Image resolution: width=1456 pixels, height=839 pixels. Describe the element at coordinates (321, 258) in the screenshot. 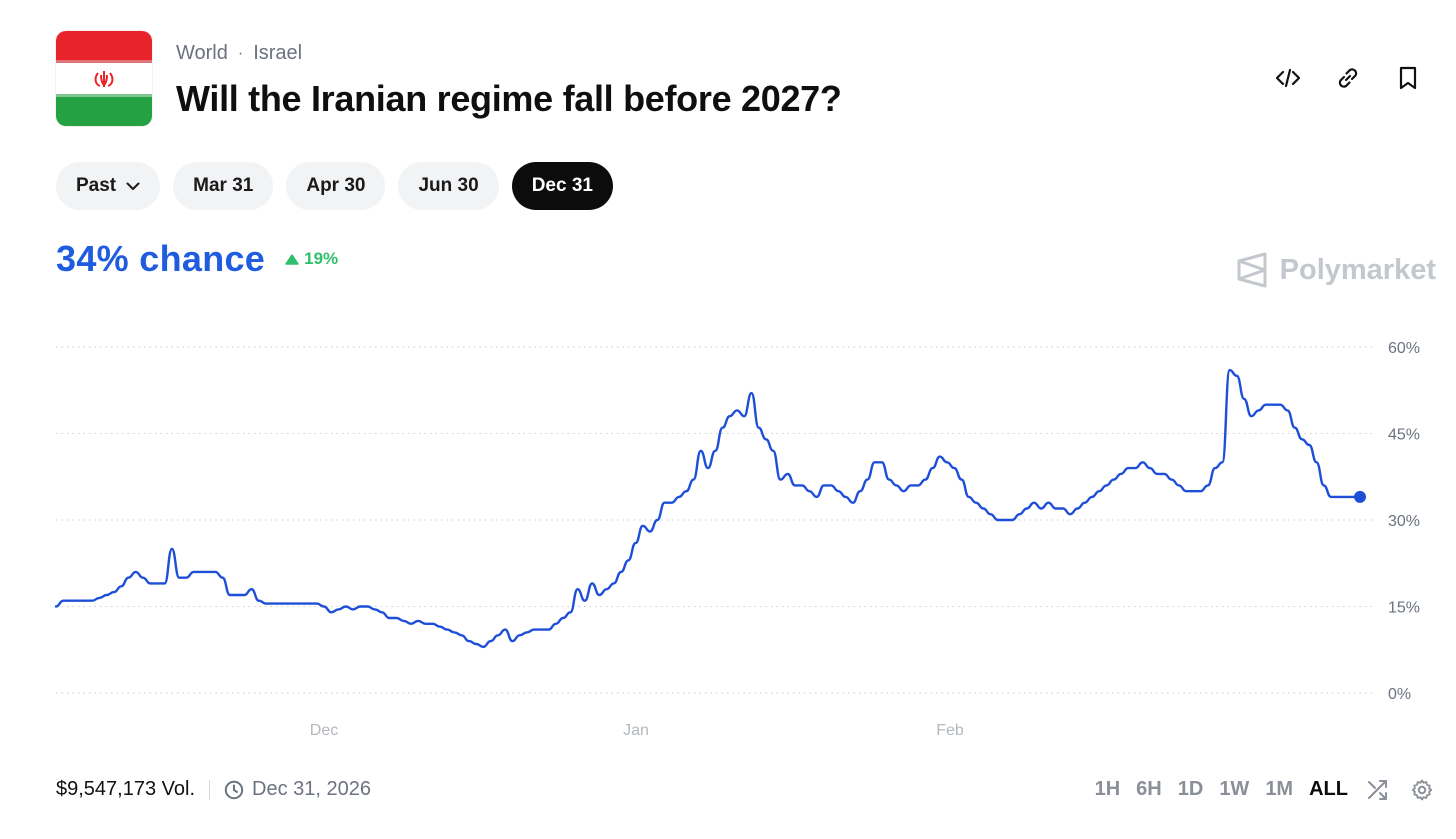

I see `change-value: 19%` at that location.